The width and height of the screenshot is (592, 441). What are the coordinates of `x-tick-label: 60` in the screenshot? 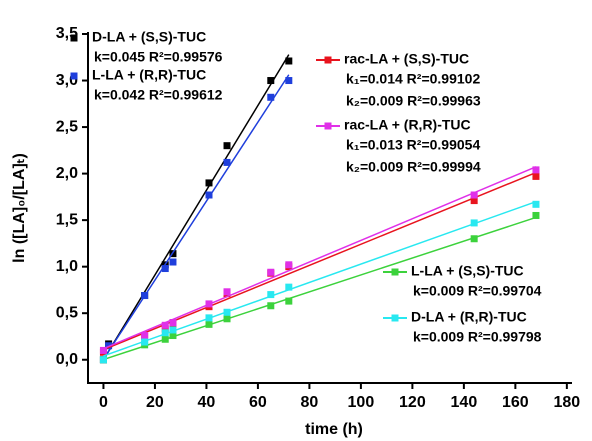 It's located at (258, 402).